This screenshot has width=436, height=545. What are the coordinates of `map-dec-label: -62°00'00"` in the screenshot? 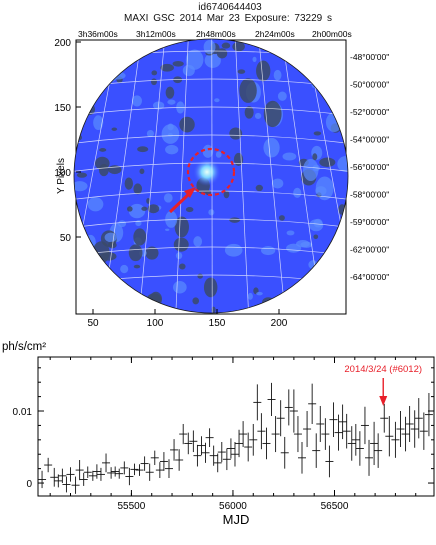 It's located at (369, 250).